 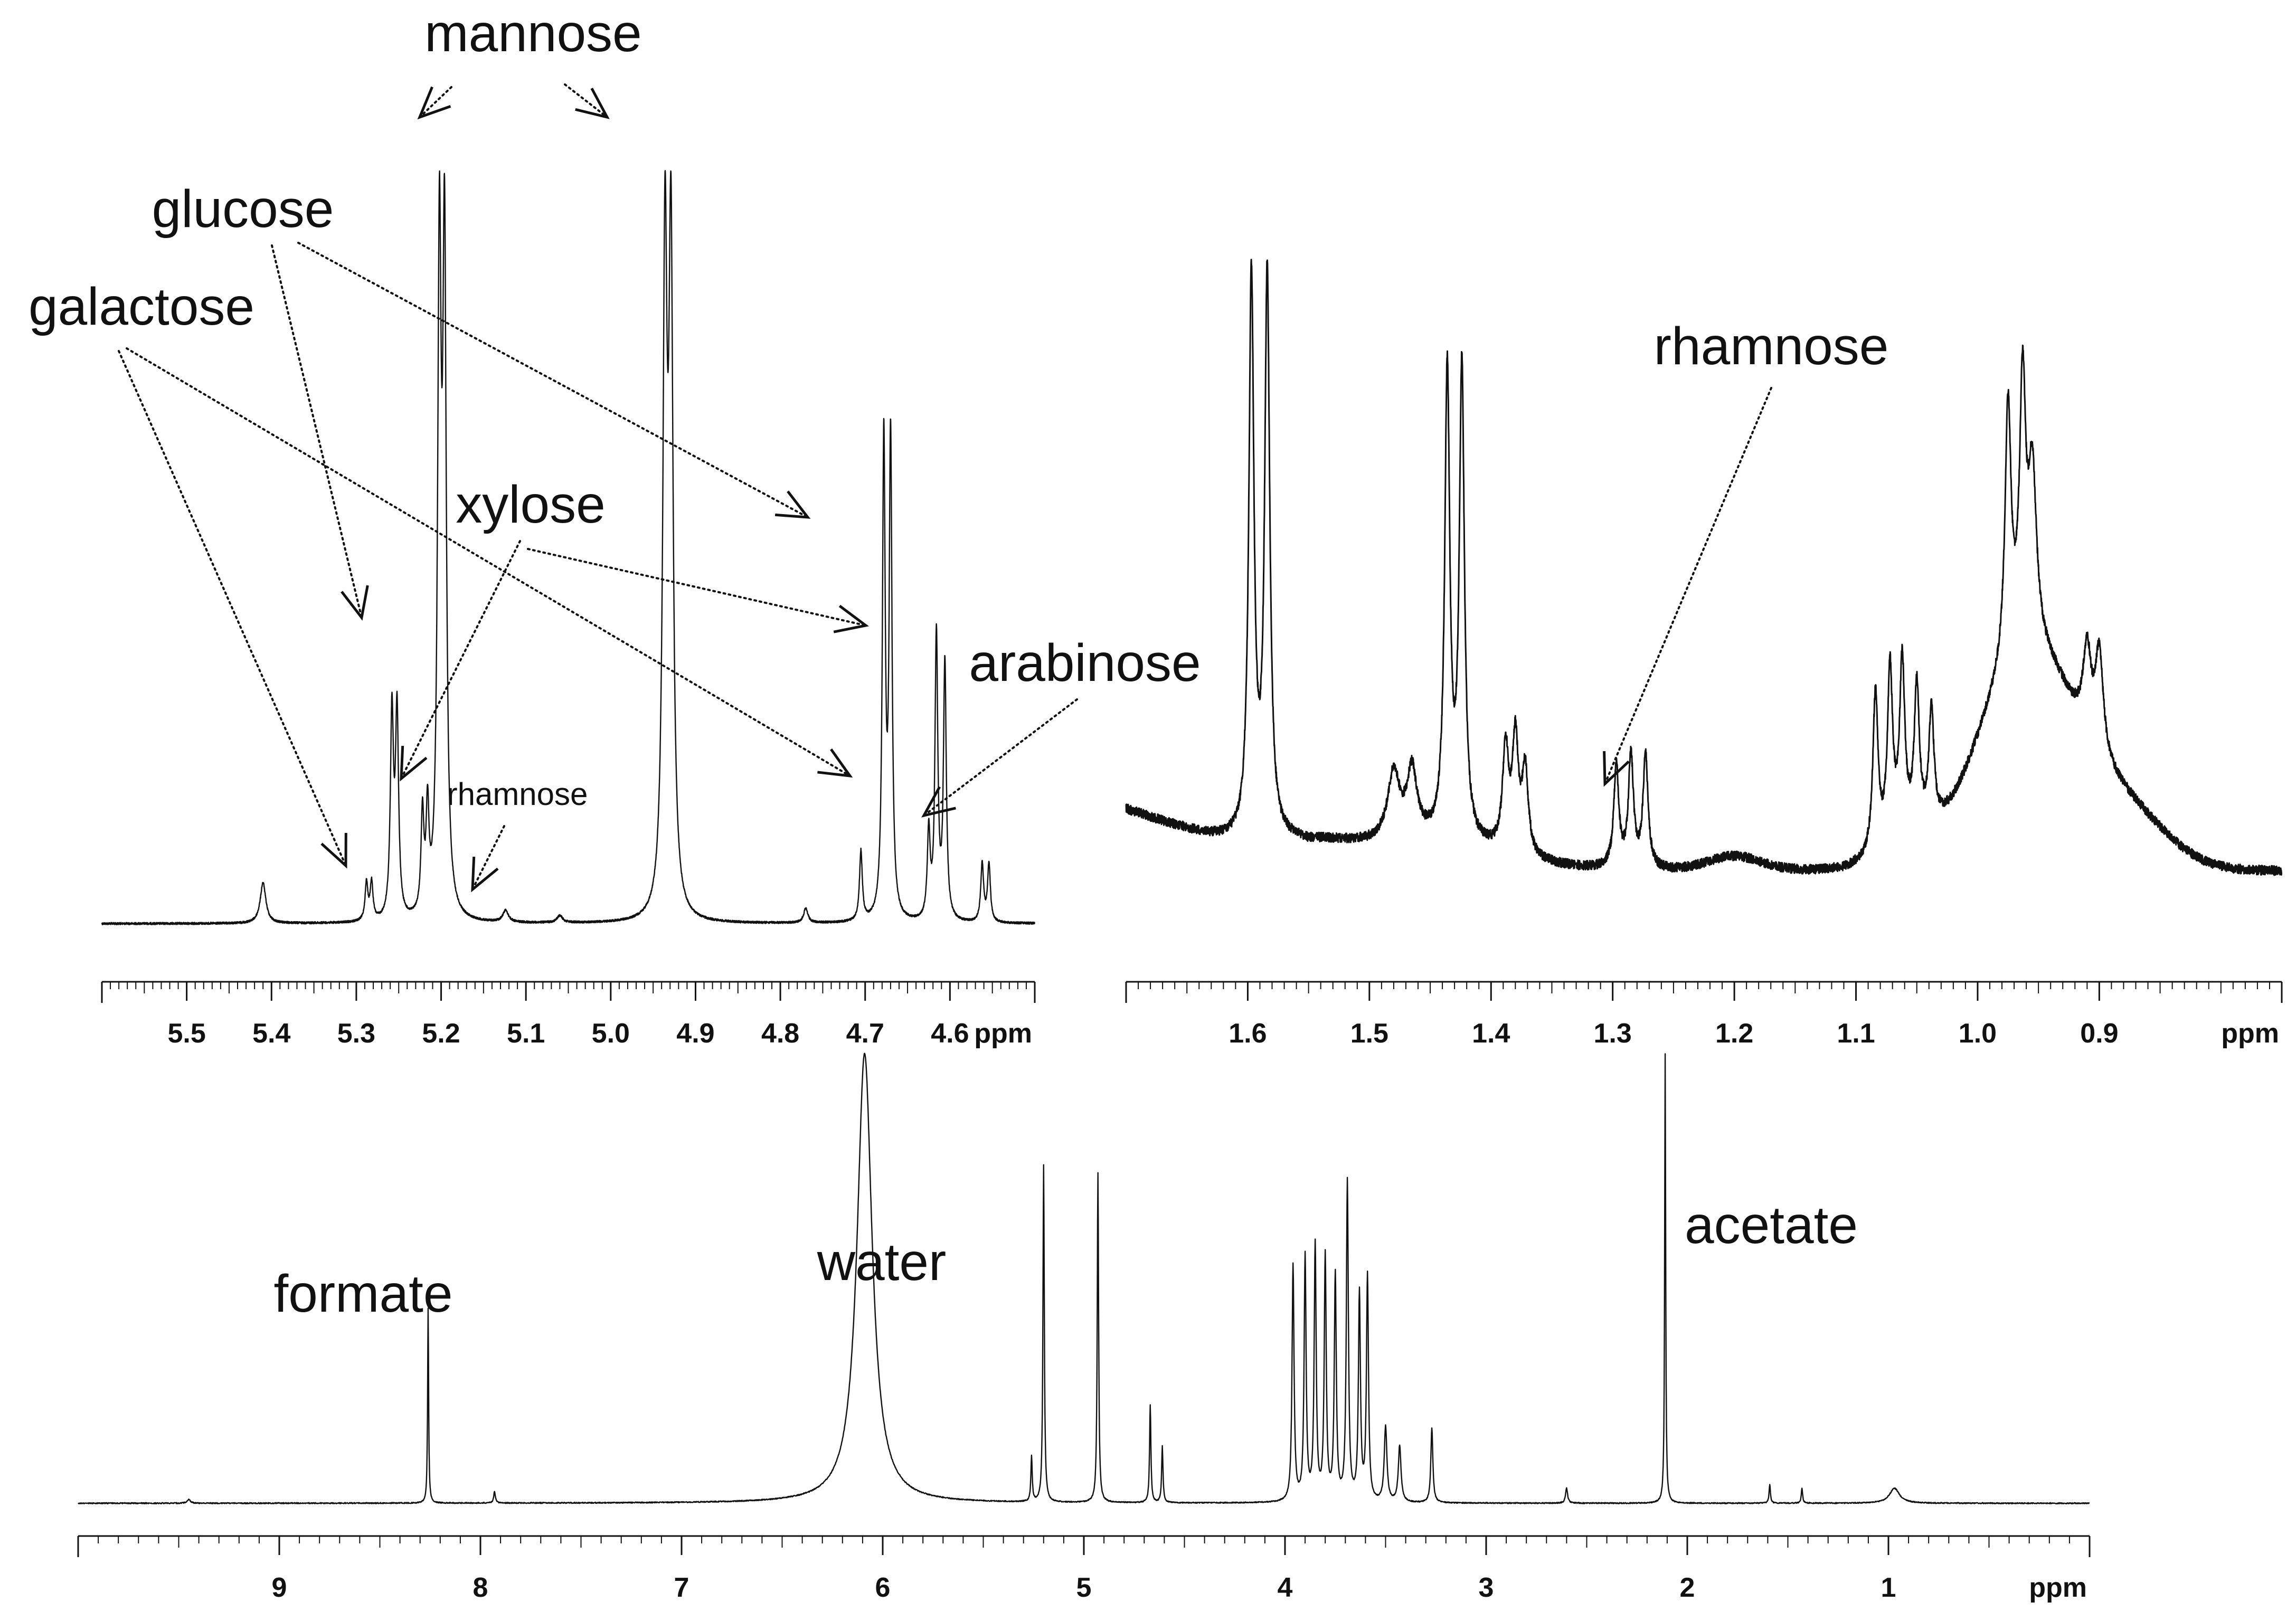 I want to click on label-xylose: xylose, so click(x=530, y=504).